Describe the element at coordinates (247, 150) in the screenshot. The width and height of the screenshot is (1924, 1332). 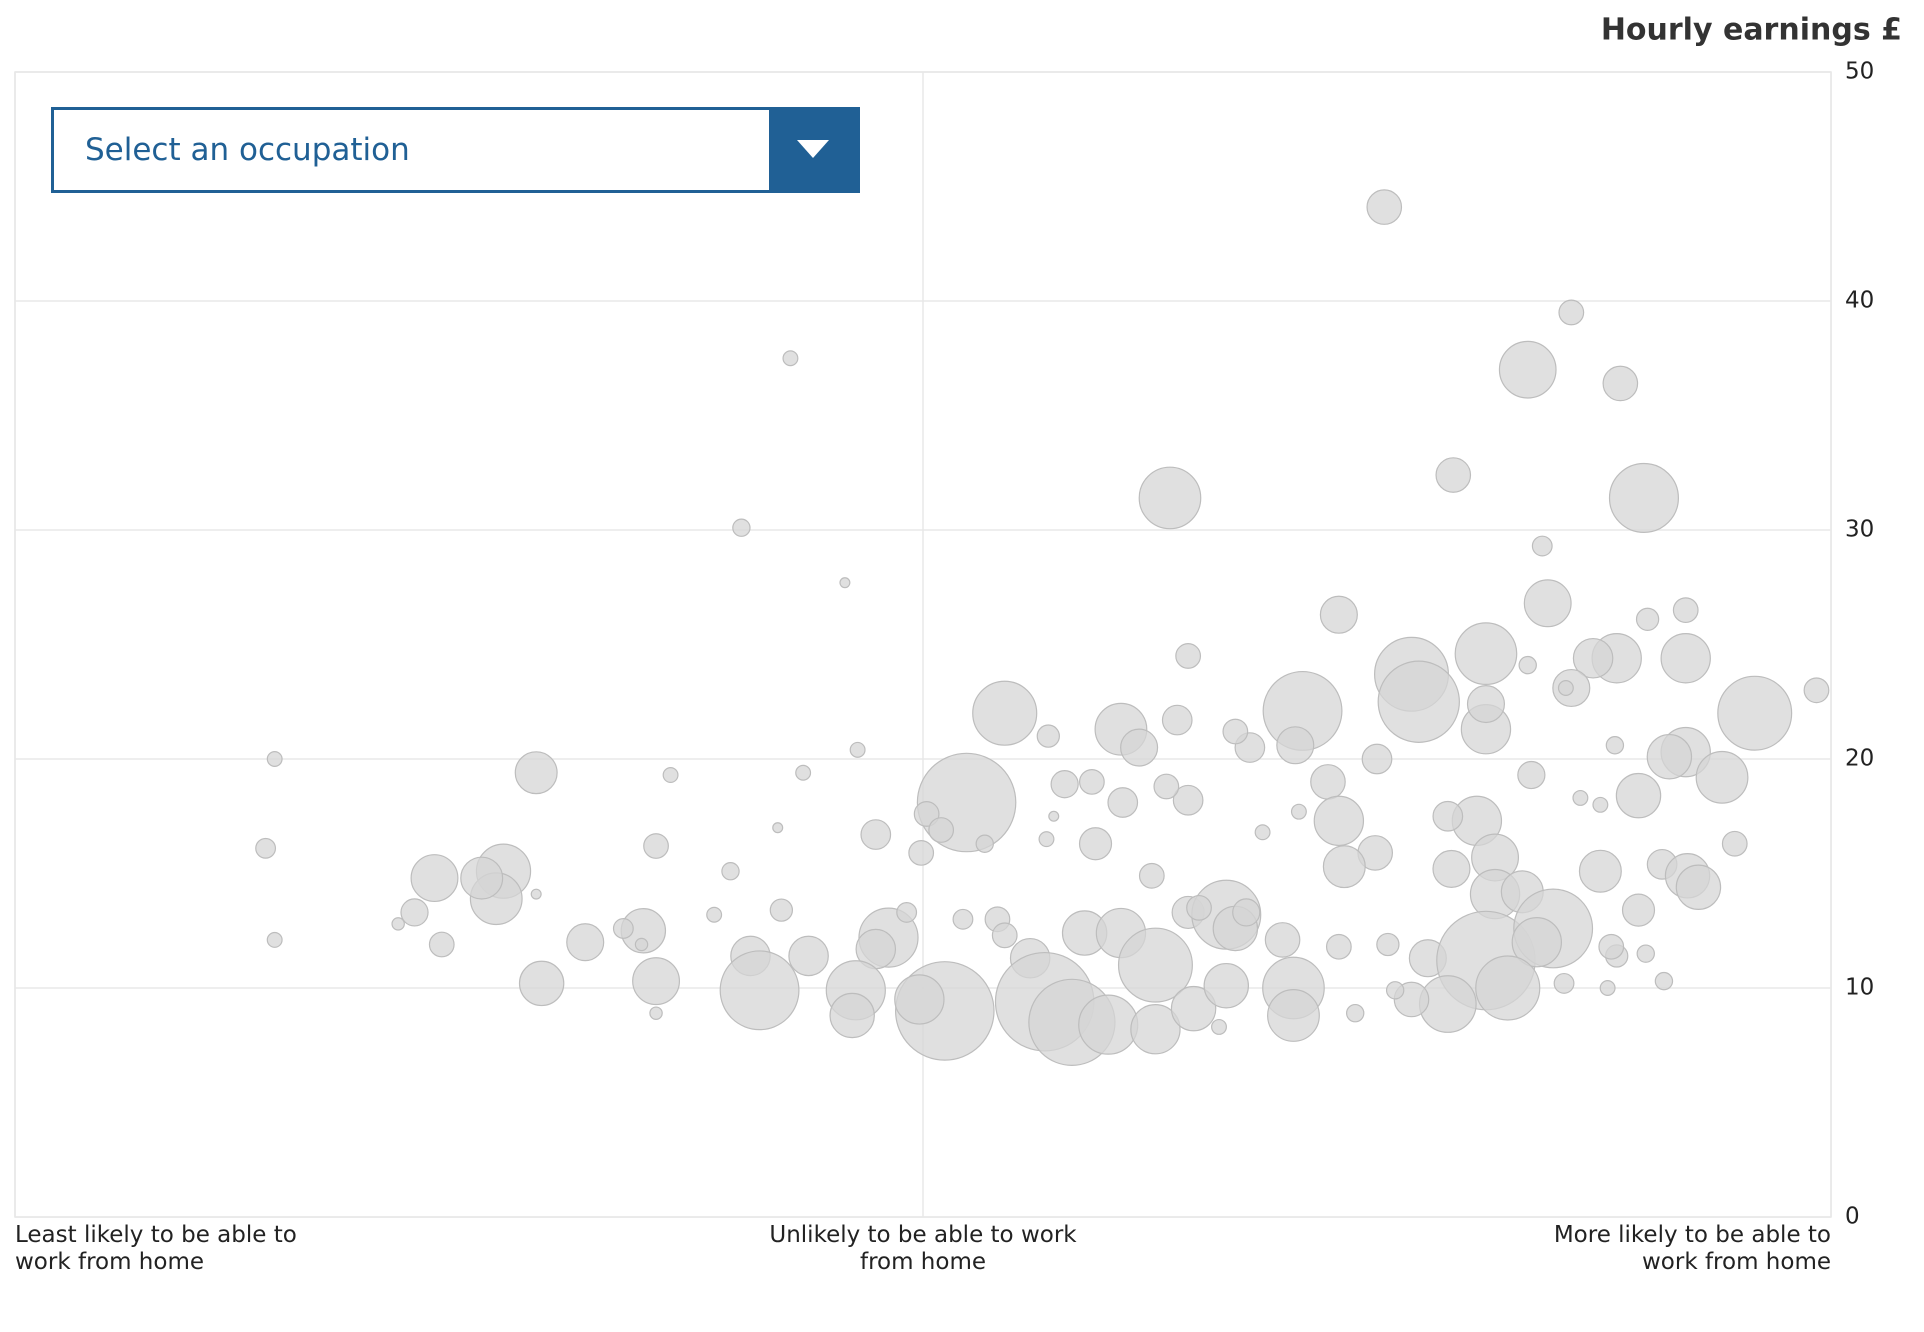
I see `dropdown-placeholder: Select an occupation` at that location.